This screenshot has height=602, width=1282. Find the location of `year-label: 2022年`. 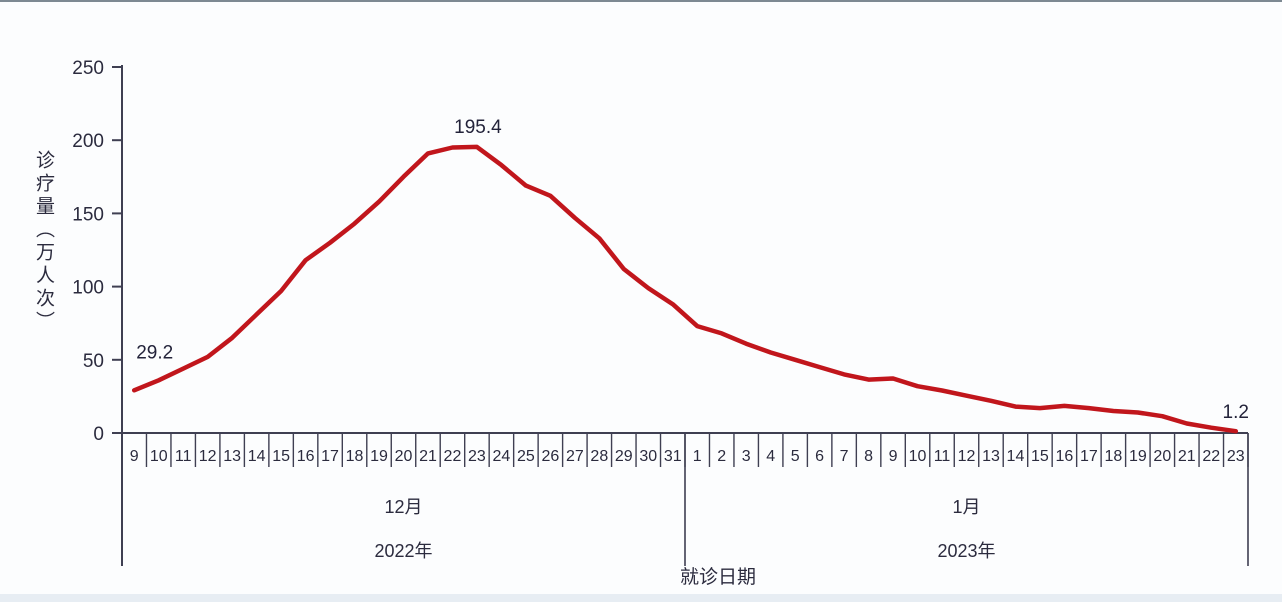

year-label: 2022年 is located at coordinates (403, 551).